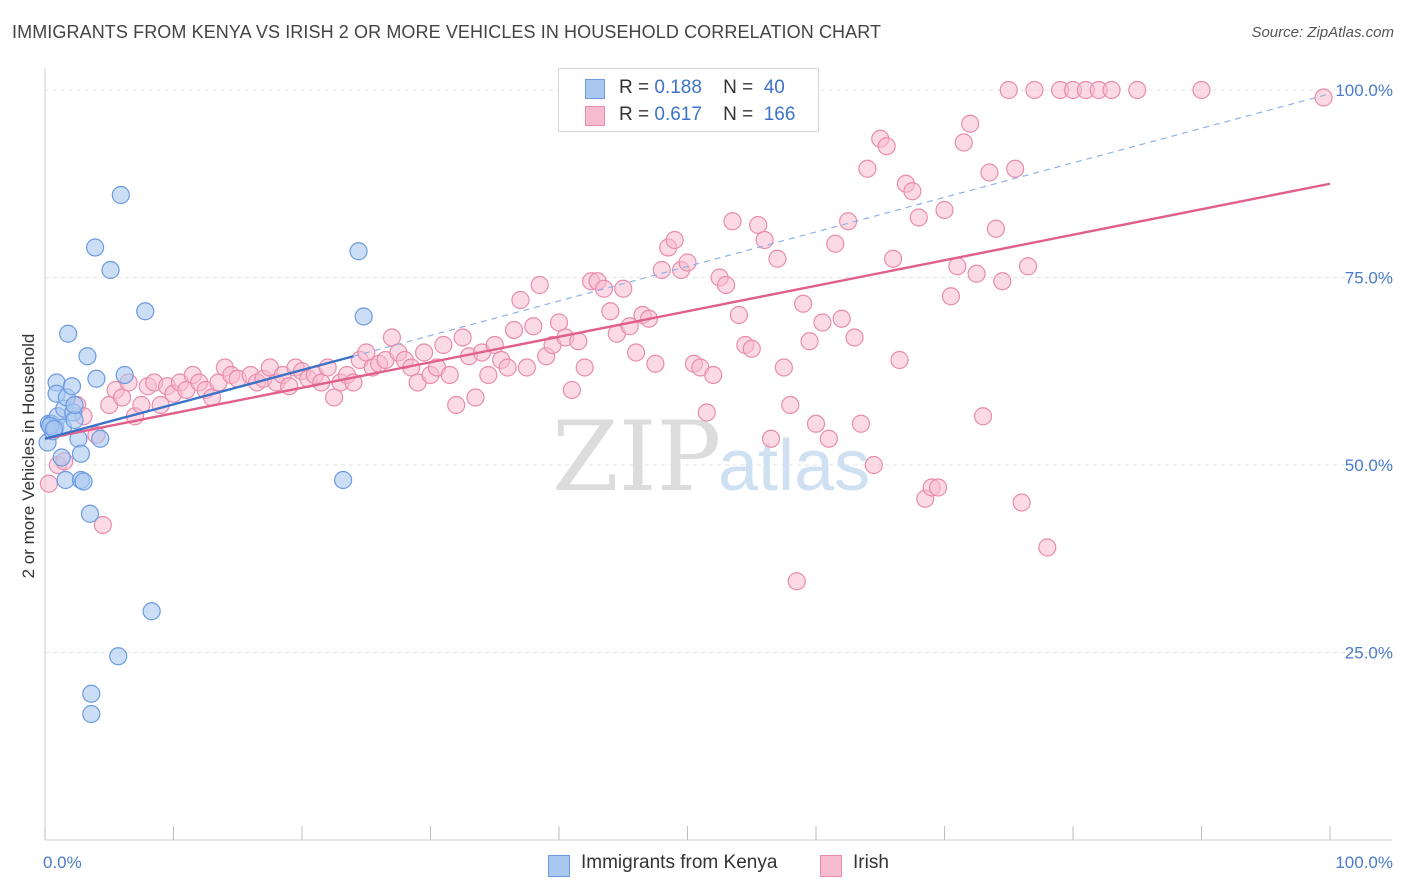  What do you see at coordinates (28, 456) in the screenshot?
I see `y-axis-title: 2 or more Vehicles in Household` at bounding box center [28, 456].